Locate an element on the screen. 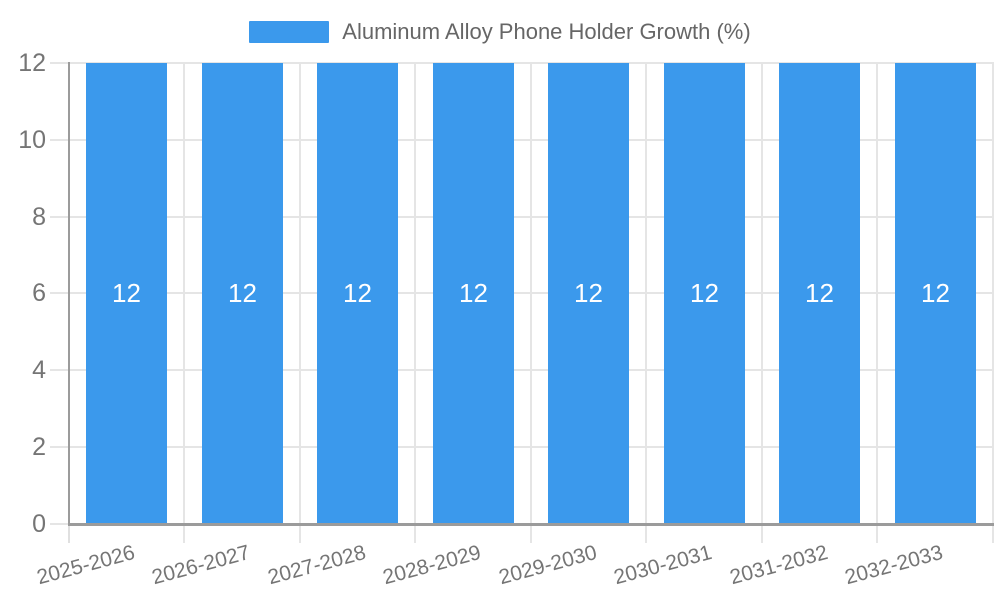 This screenshot has width=1000, height=600. x-tick-label: 2029-2030 is located at coordinates (547, 565).